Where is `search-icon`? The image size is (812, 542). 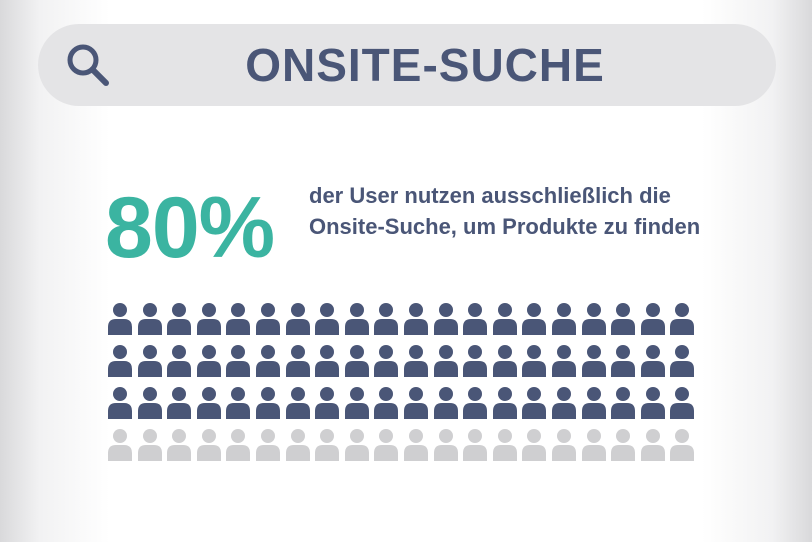
search-icon is located at coordinates (88, 65).